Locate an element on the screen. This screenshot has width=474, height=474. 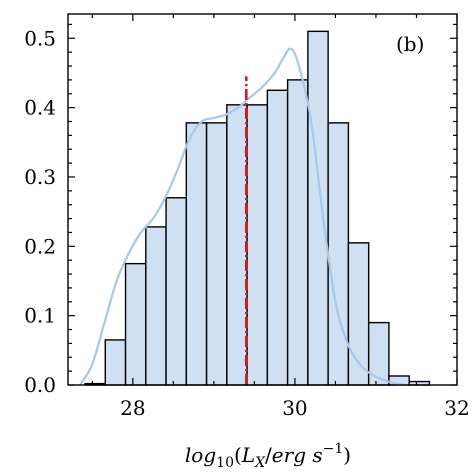
x-label-sup: −1 is located at coordinates (333, 449).